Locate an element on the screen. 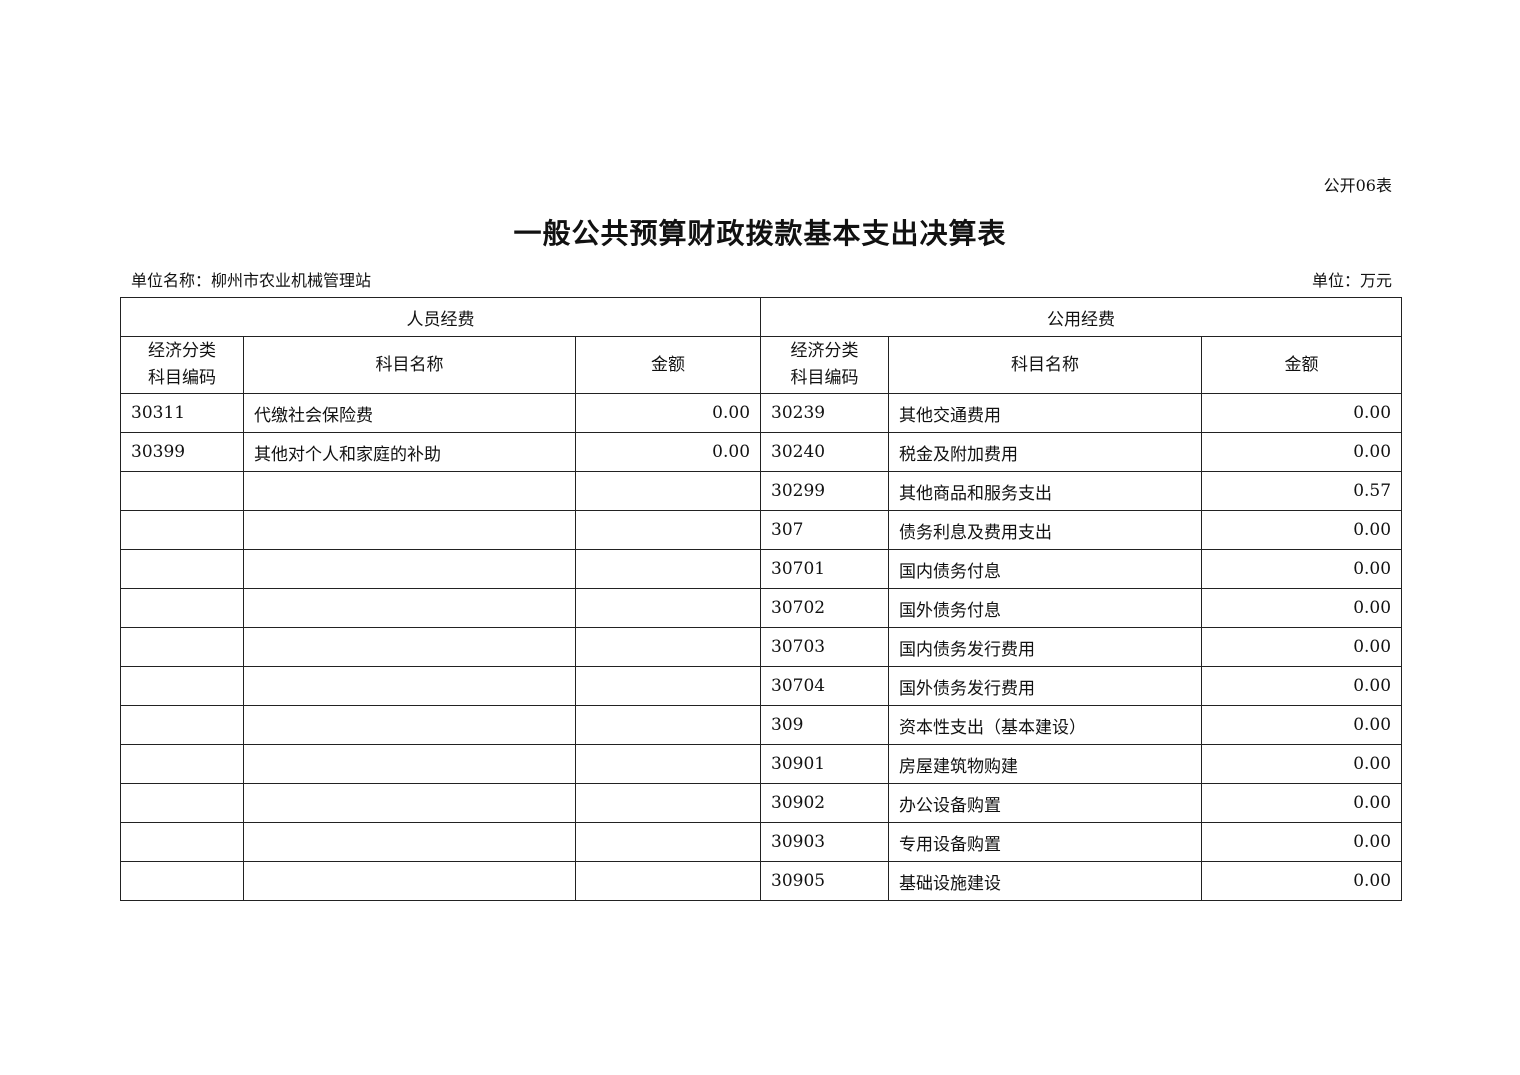  group-header-row: 人员经费 公用经费 is located at coordinates (761, 317).